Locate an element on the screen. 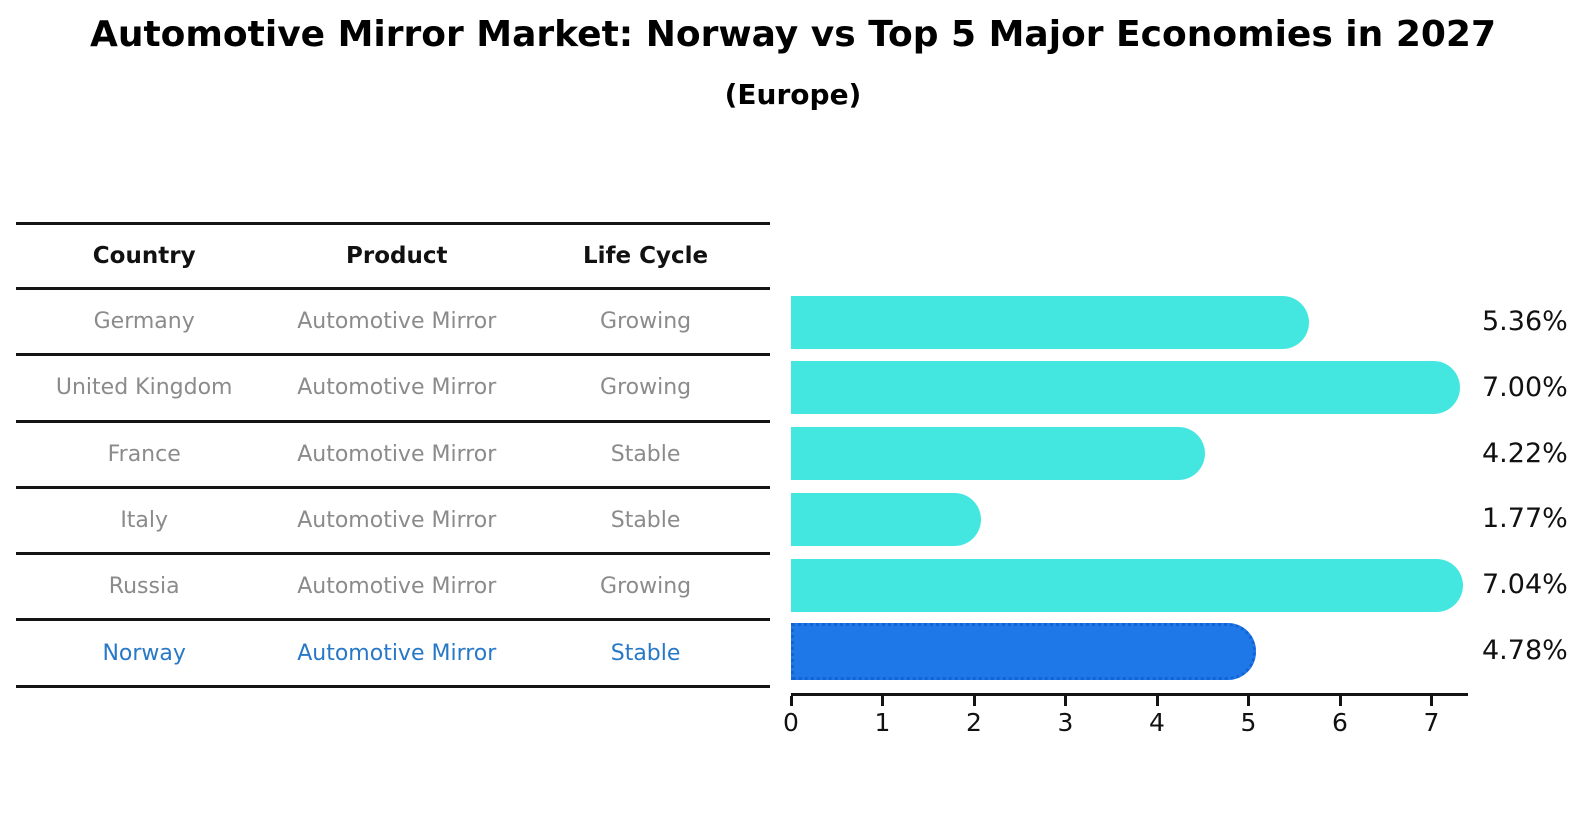 The image size is (1586, 823). table-cell-country: France is located at coordinates (144, 454).